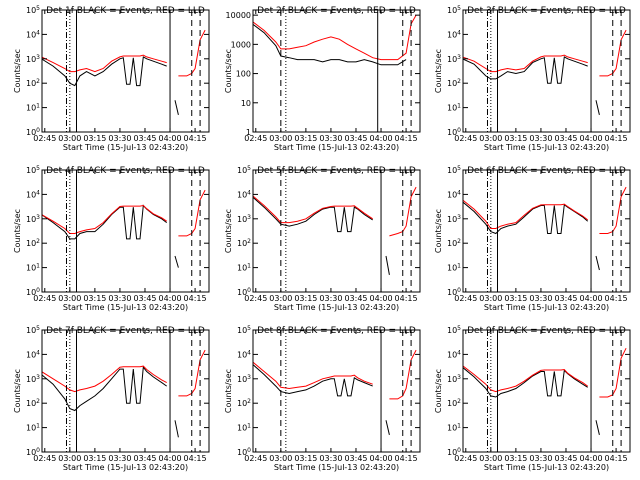 The image size is (640, 480). Describe the element at coordinates (125, 331) in the screenshot. I see `panel-title: Det 7f BLACK = Events, RED = LLD` at that location.